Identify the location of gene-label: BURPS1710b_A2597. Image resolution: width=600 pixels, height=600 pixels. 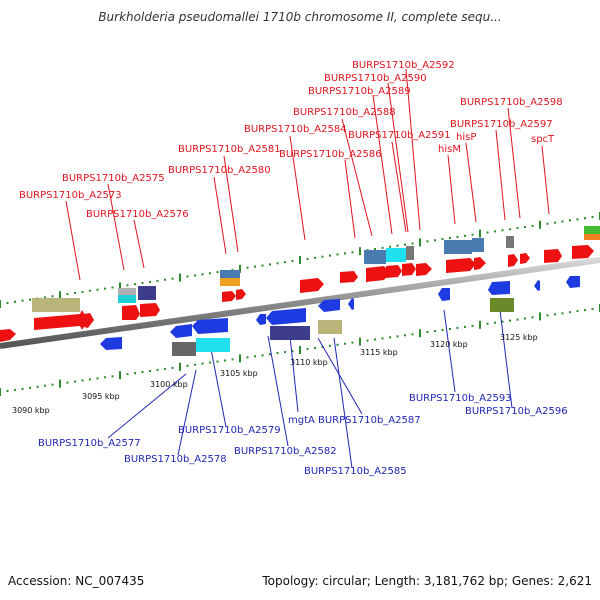
(501, 124).